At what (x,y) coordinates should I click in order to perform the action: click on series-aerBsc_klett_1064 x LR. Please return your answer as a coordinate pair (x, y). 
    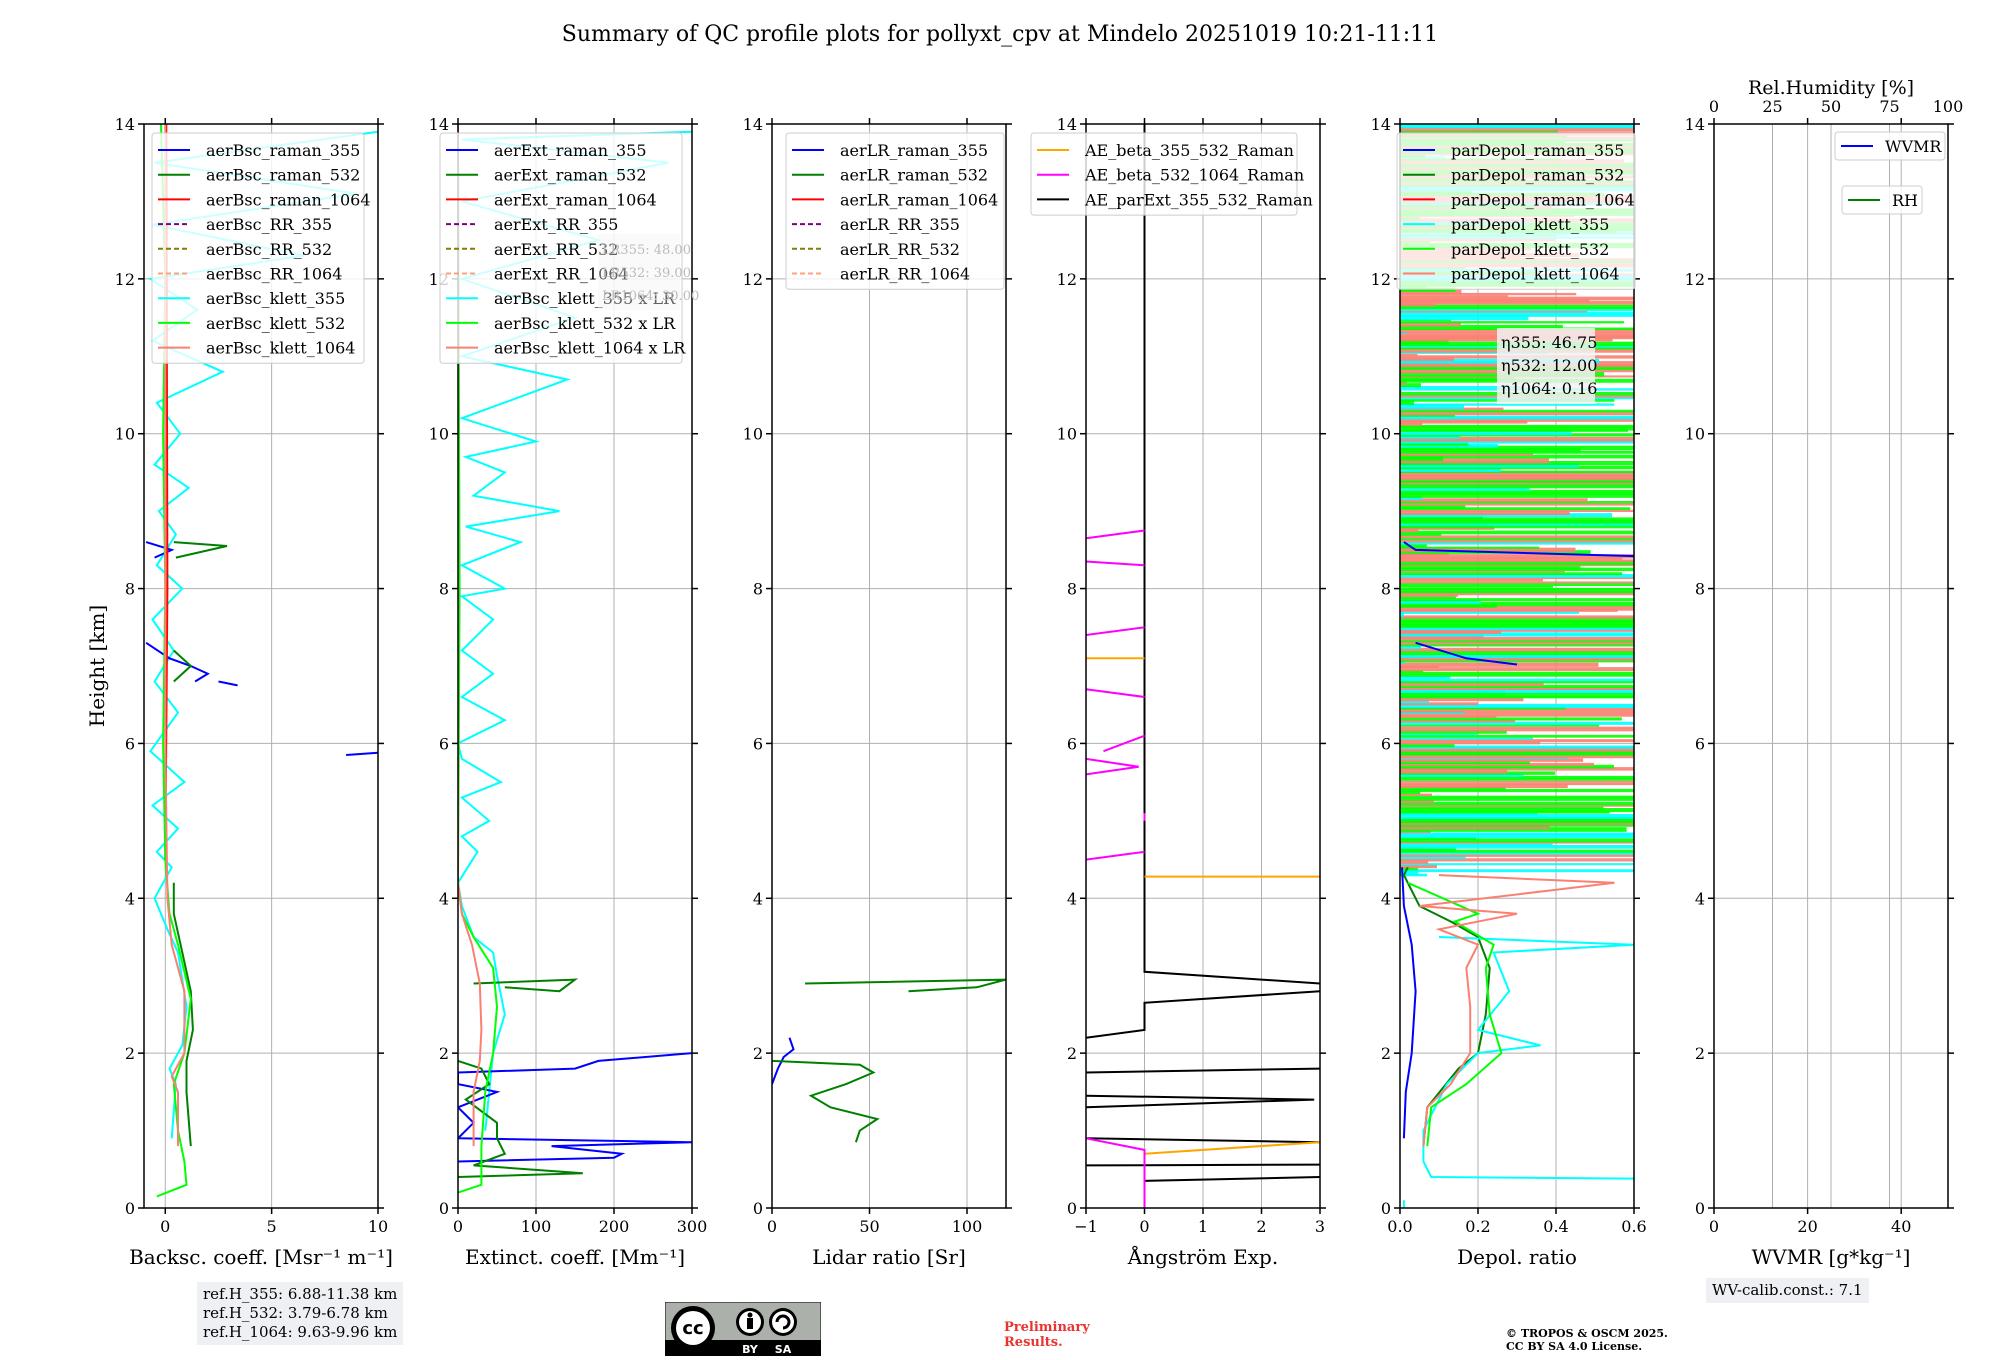
    Looking at the image, I should click on (470, 635).